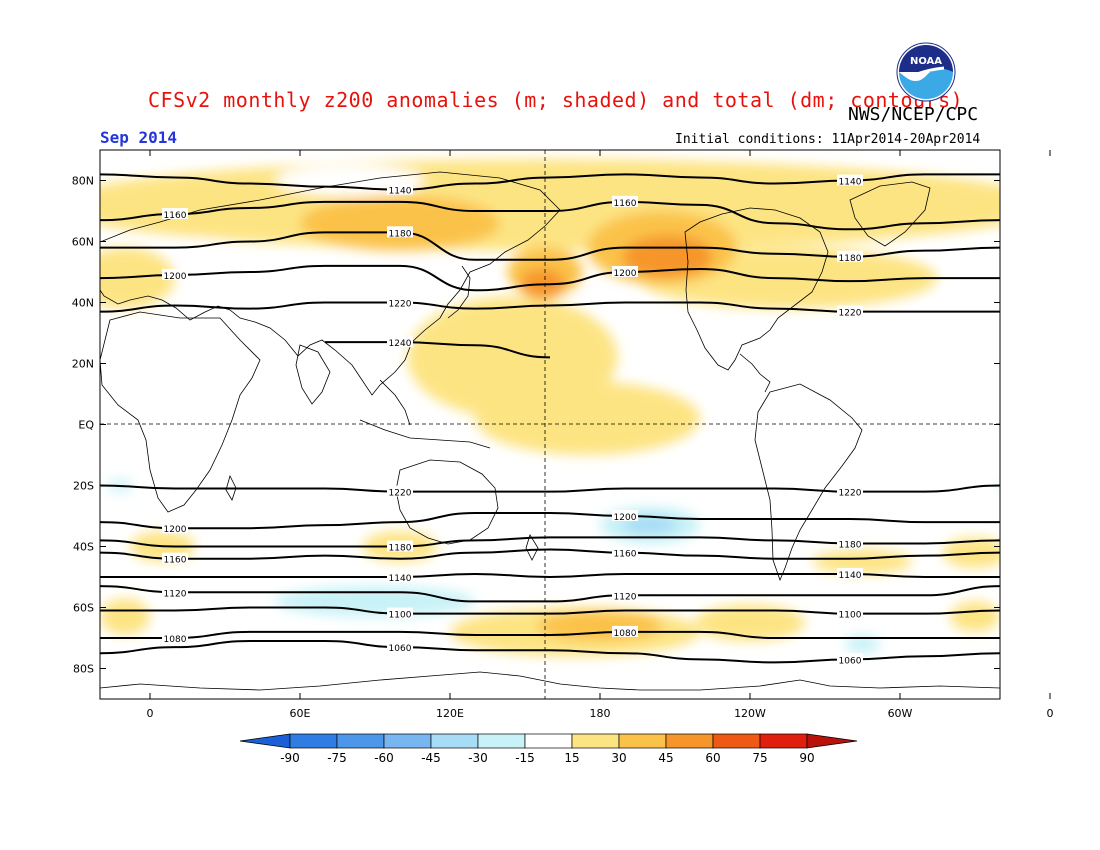 Image resolution: width=1100 pixels, height=850 pixels. I want to click on lat-tick-label: 40S, so click(83, 547).